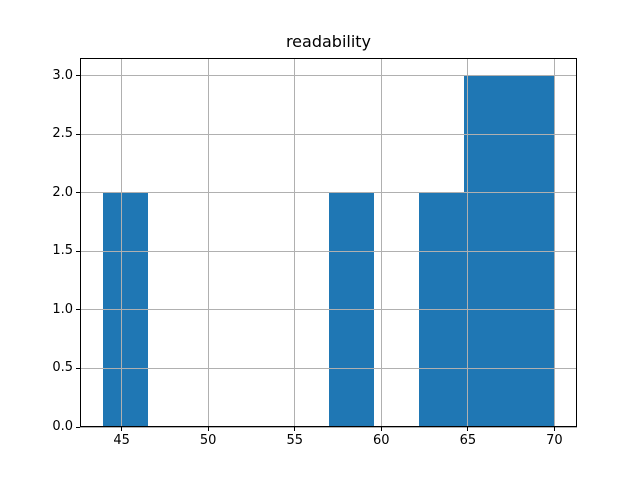 The height and width of the screenshot is (480, 640). I want to click on y-tick-label: 2.5, so click(62, 134).